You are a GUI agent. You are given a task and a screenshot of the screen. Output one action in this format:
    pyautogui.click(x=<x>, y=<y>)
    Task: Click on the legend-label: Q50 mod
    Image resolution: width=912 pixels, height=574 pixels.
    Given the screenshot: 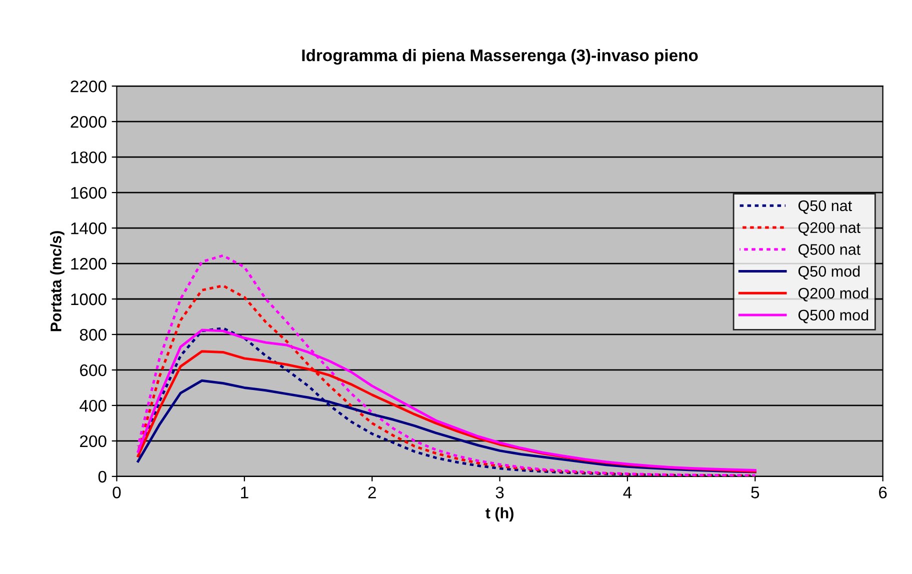 What is the action you would take?
    pyautogui.click(x=829, y=273)
    